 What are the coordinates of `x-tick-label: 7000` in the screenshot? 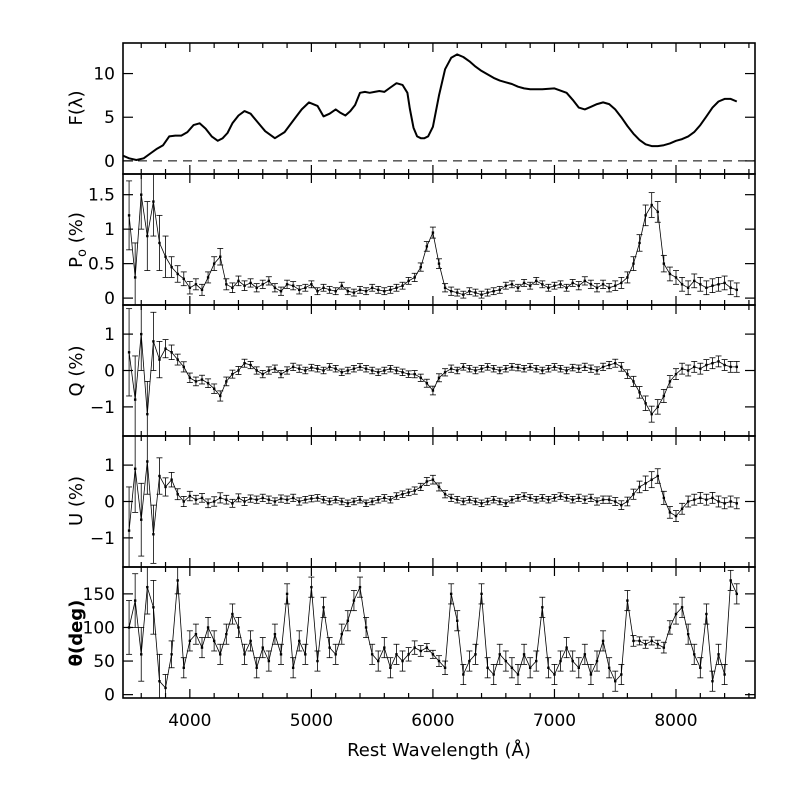 It's located at (554, 721).